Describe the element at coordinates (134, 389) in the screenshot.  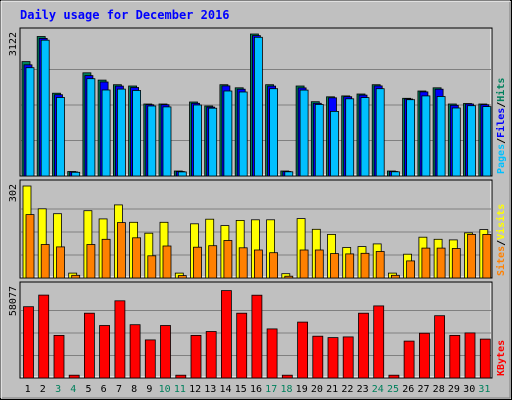
I see `x-tick-label-day-8: 8` at that location.